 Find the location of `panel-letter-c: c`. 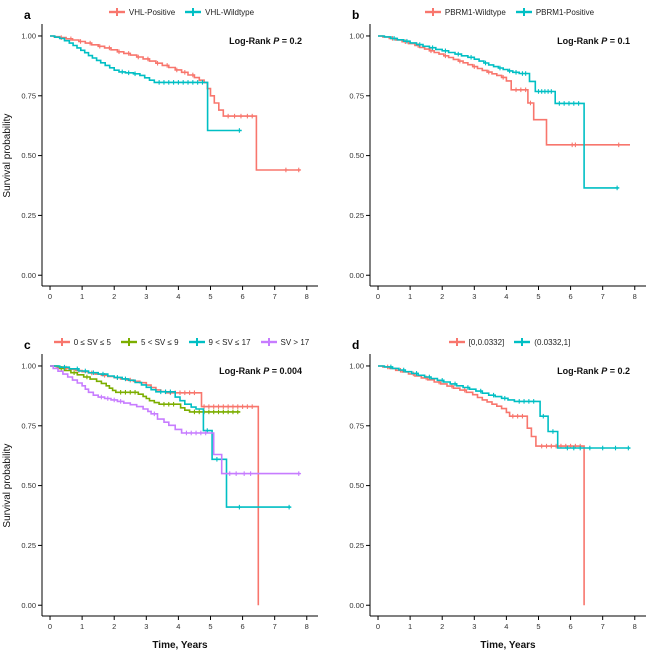

panel-letter-c: c is located at coordinates (27, 345).